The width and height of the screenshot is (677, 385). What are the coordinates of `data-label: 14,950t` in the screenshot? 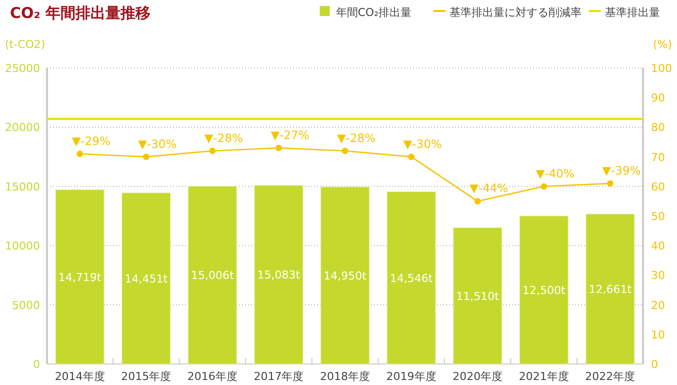 It's located at (346, 275).